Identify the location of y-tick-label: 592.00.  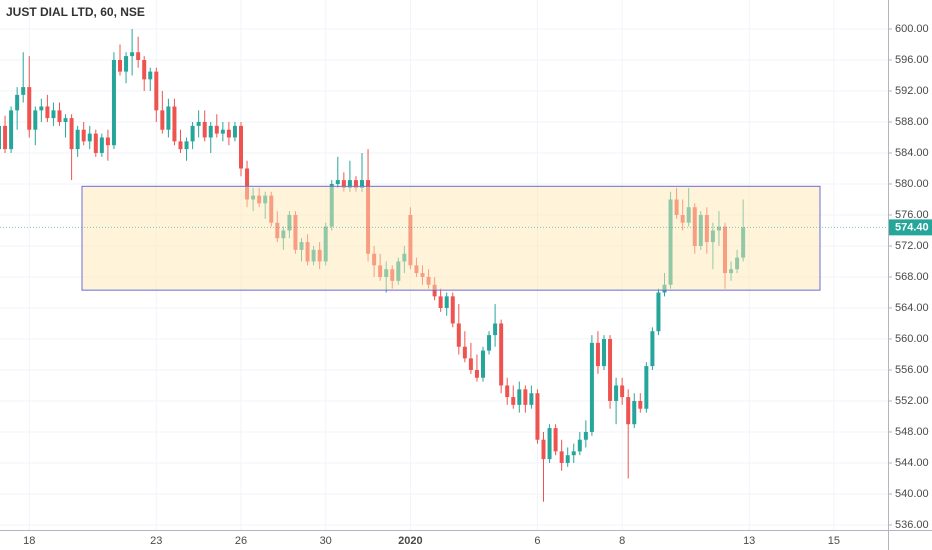
(912, 91).